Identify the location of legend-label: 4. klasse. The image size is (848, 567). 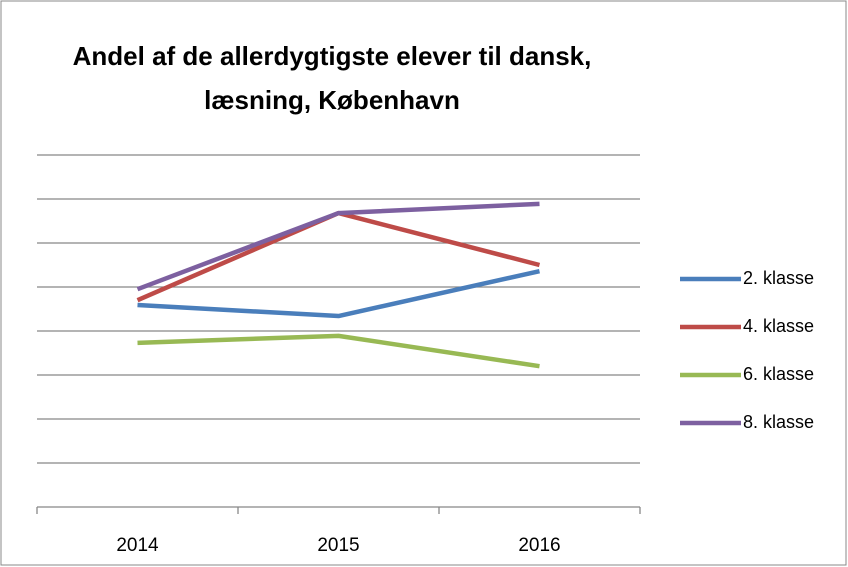
(778, 326).